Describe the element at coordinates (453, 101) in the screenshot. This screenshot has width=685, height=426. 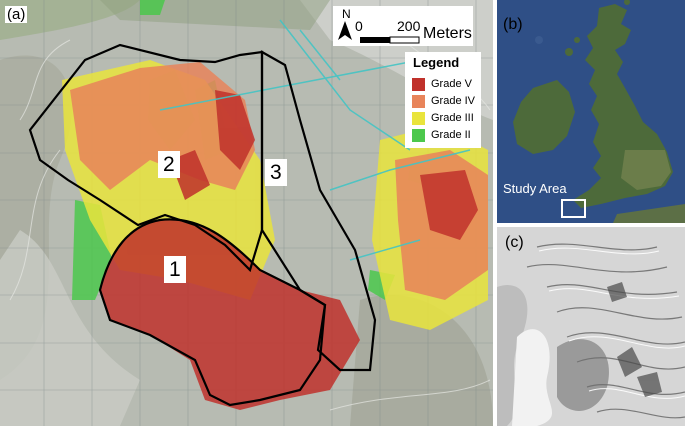
I see `legend-label: Grade IV` at that location.